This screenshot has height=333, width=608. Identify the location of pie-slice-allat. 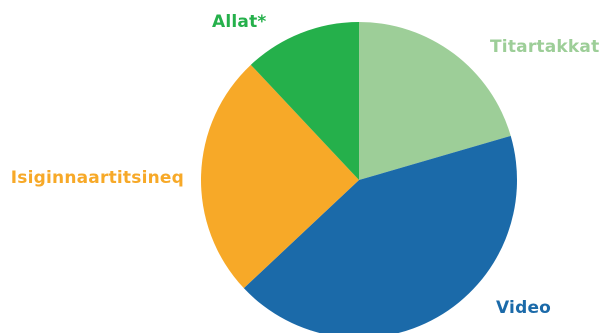
(304, 100).